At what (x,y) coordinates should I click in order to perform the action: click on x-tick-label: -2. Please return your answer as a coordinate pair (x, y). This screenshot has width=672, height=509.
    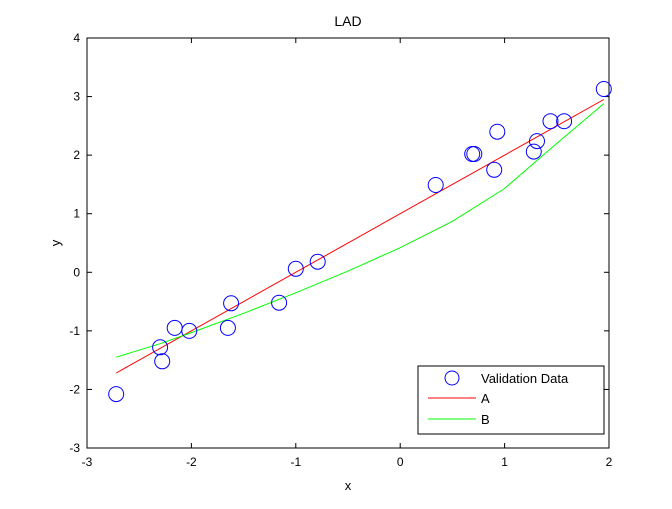
    Looking at the image, I should click on (191, 462).